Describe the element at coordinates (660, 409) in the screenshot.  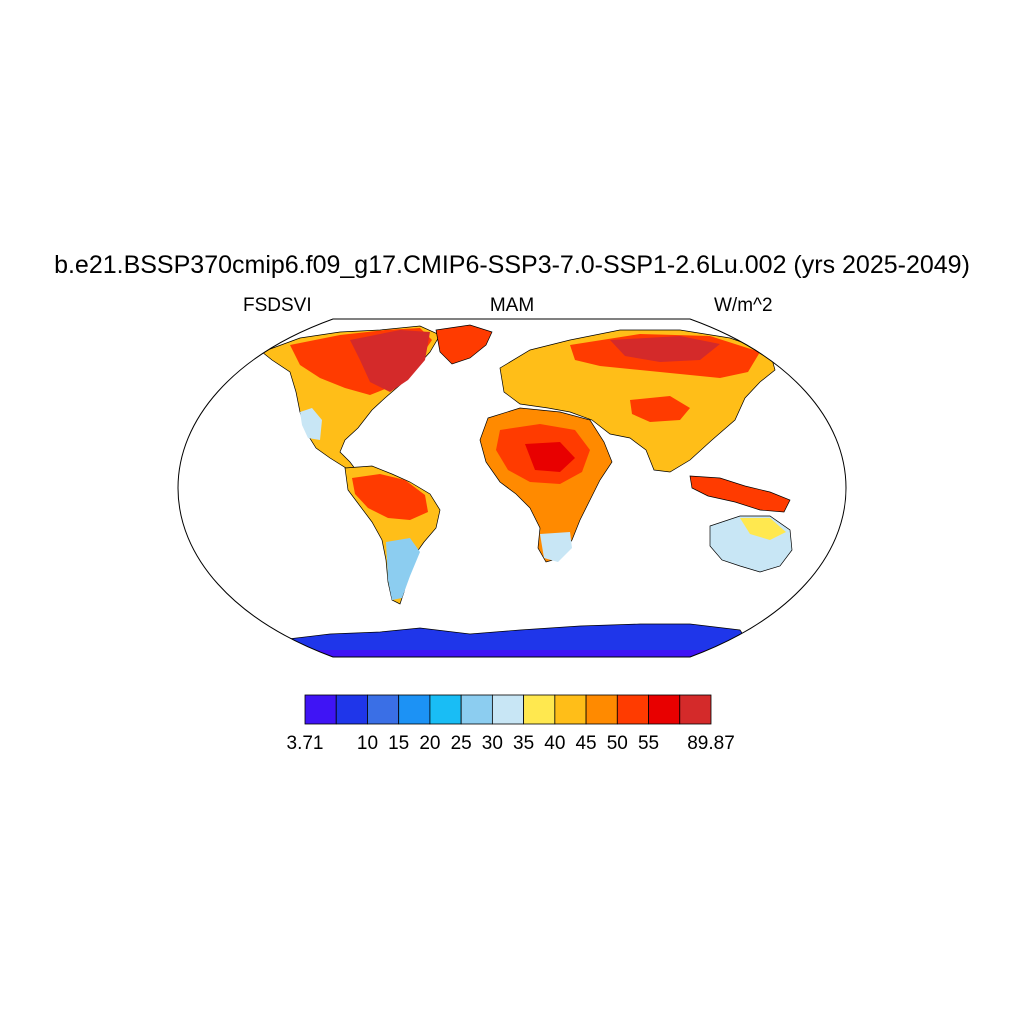
I see `region-central-asia-red` at that location.